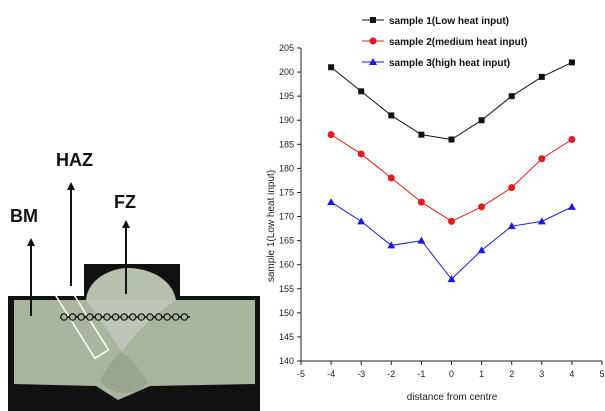 Image resolution: width=605 pixels, height=411 pixels. What do you see at coordinates (601, 374) in the screenshot?
I see `x-tick-label: 5` at bounding box center [601, 374].